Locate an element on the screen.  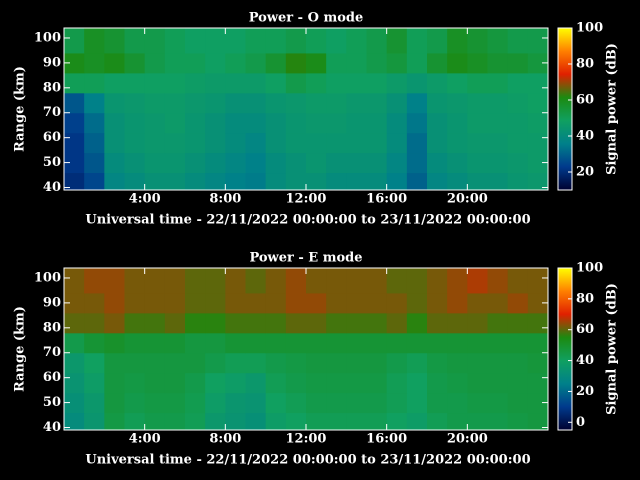
x-tick-label: 4:00 is located at coordinates (145, 439).